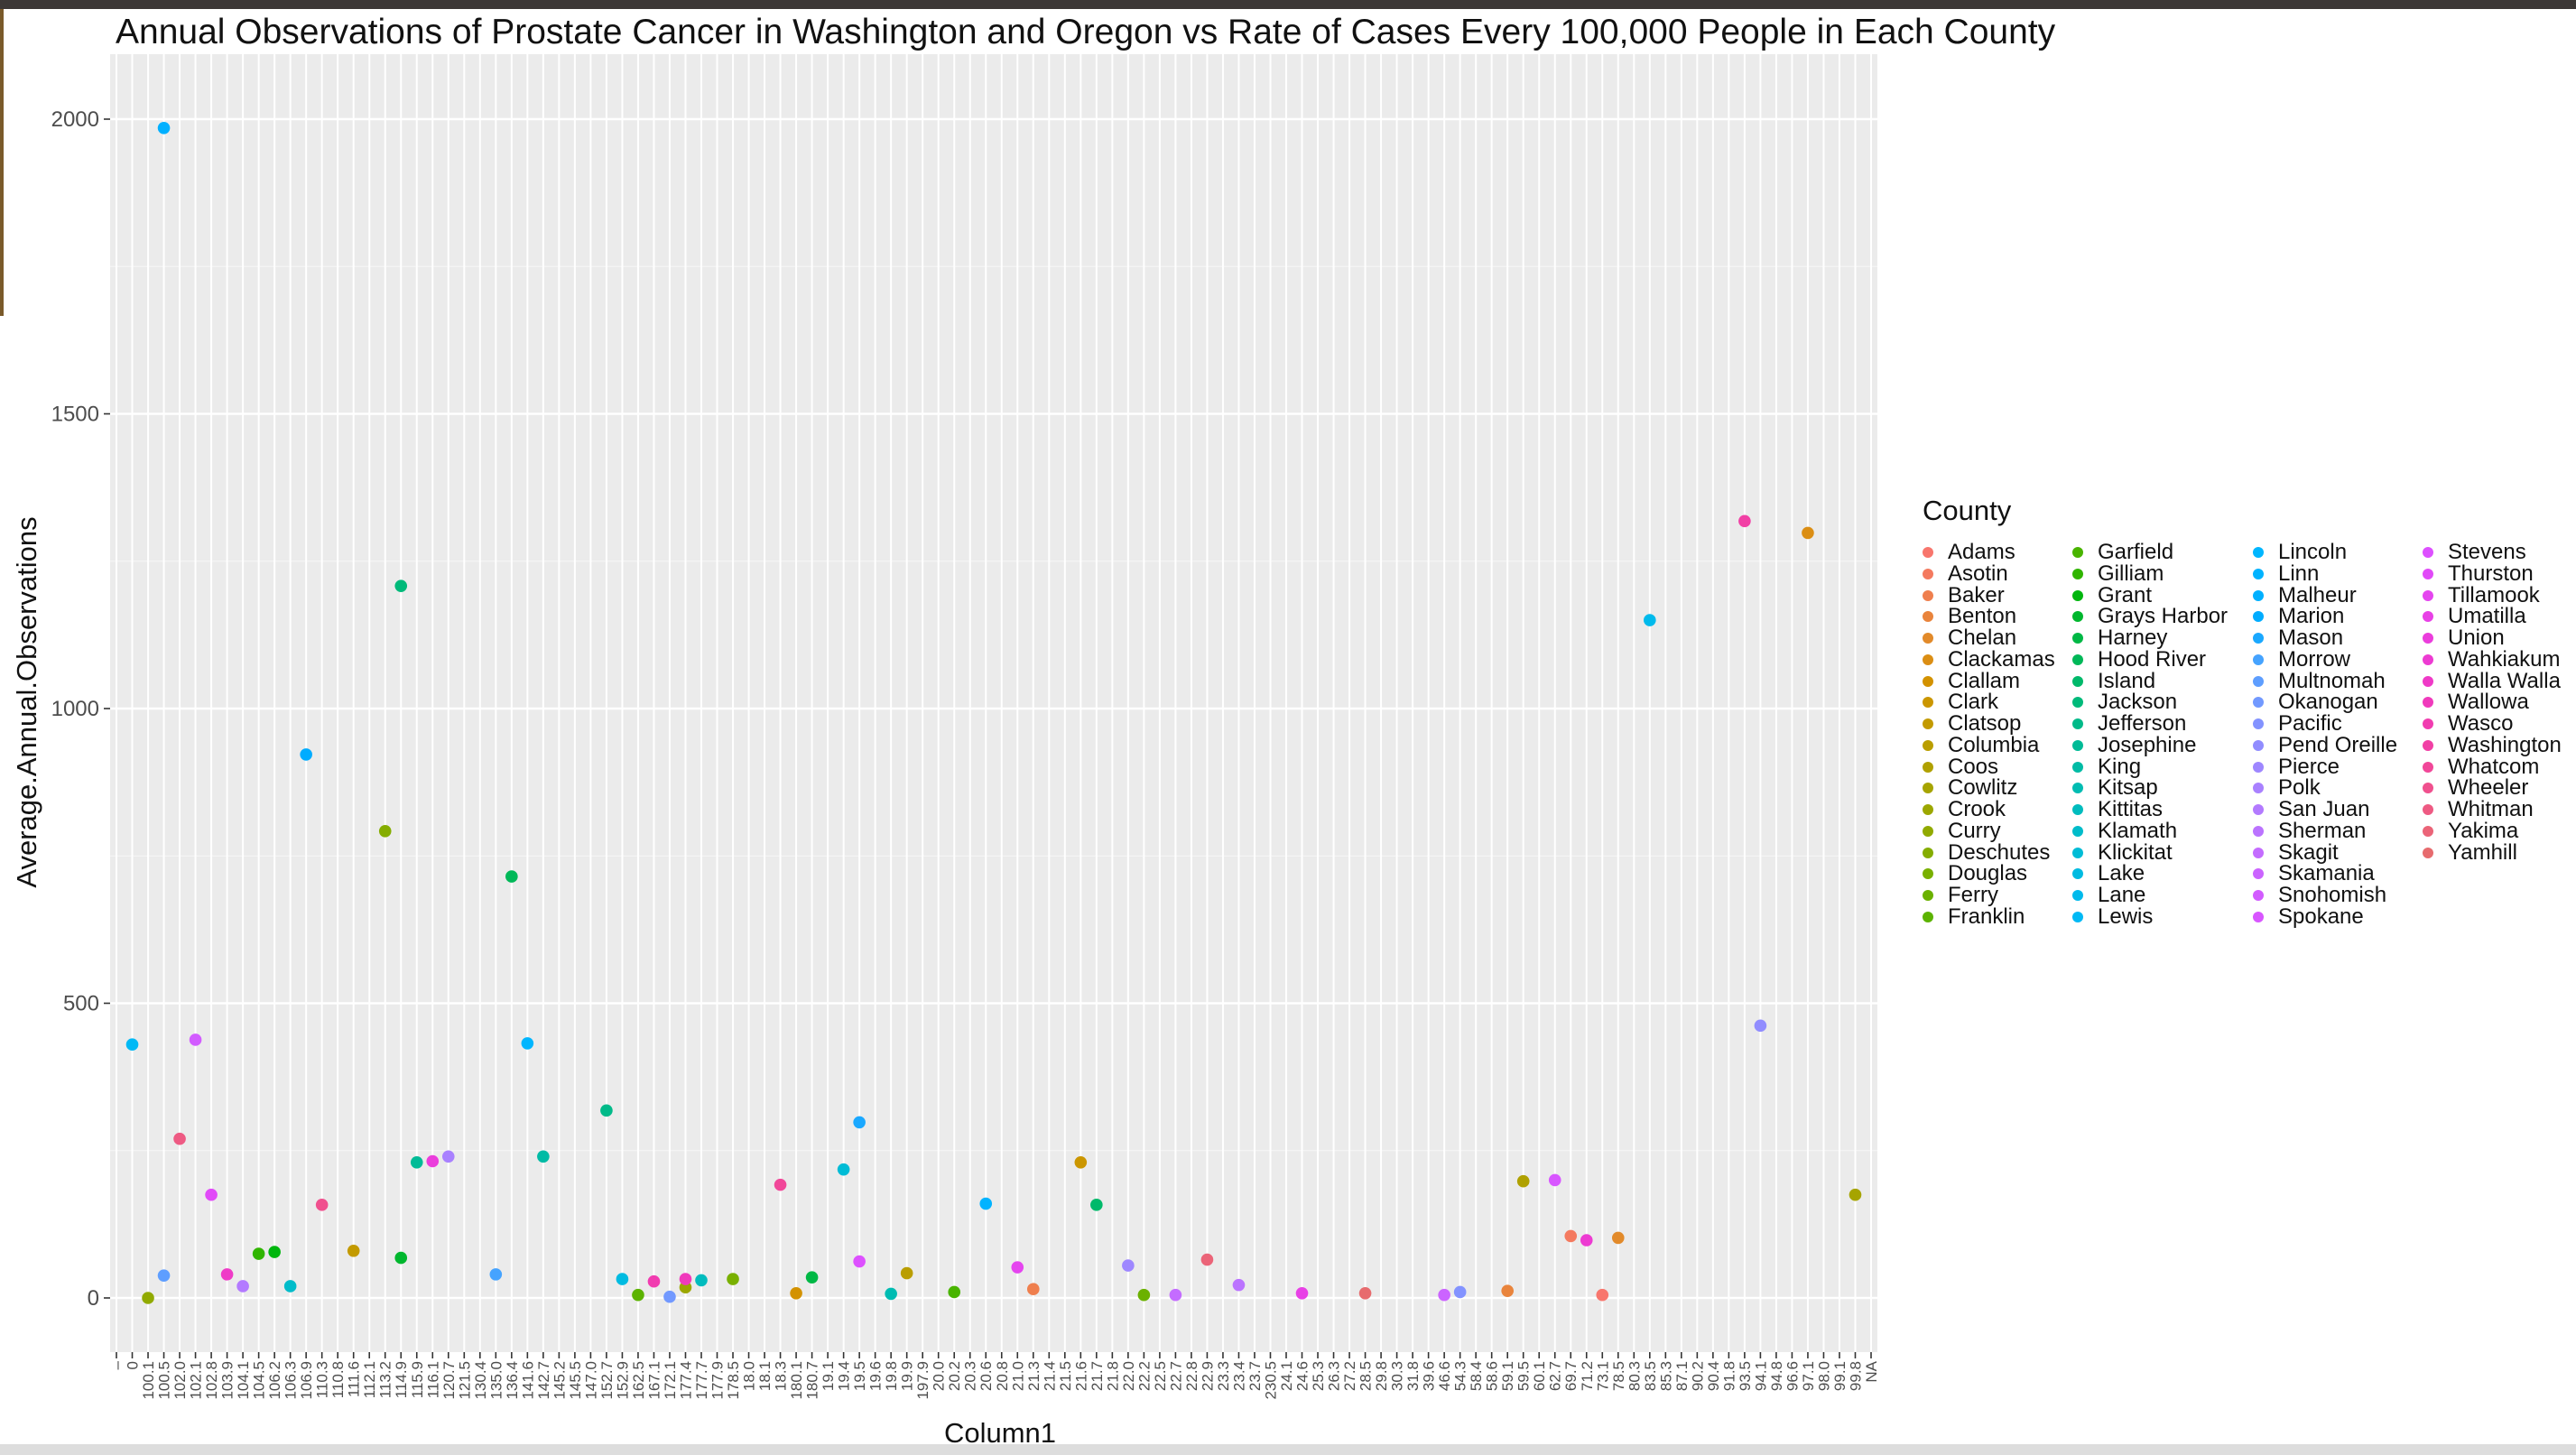 This screenshot has height=1455, width=2576. What do you see at coordinates (1728, 1376) in the screenshot?
I see `x-tick-label: 91.8` at bounding box center [1728, 1376].